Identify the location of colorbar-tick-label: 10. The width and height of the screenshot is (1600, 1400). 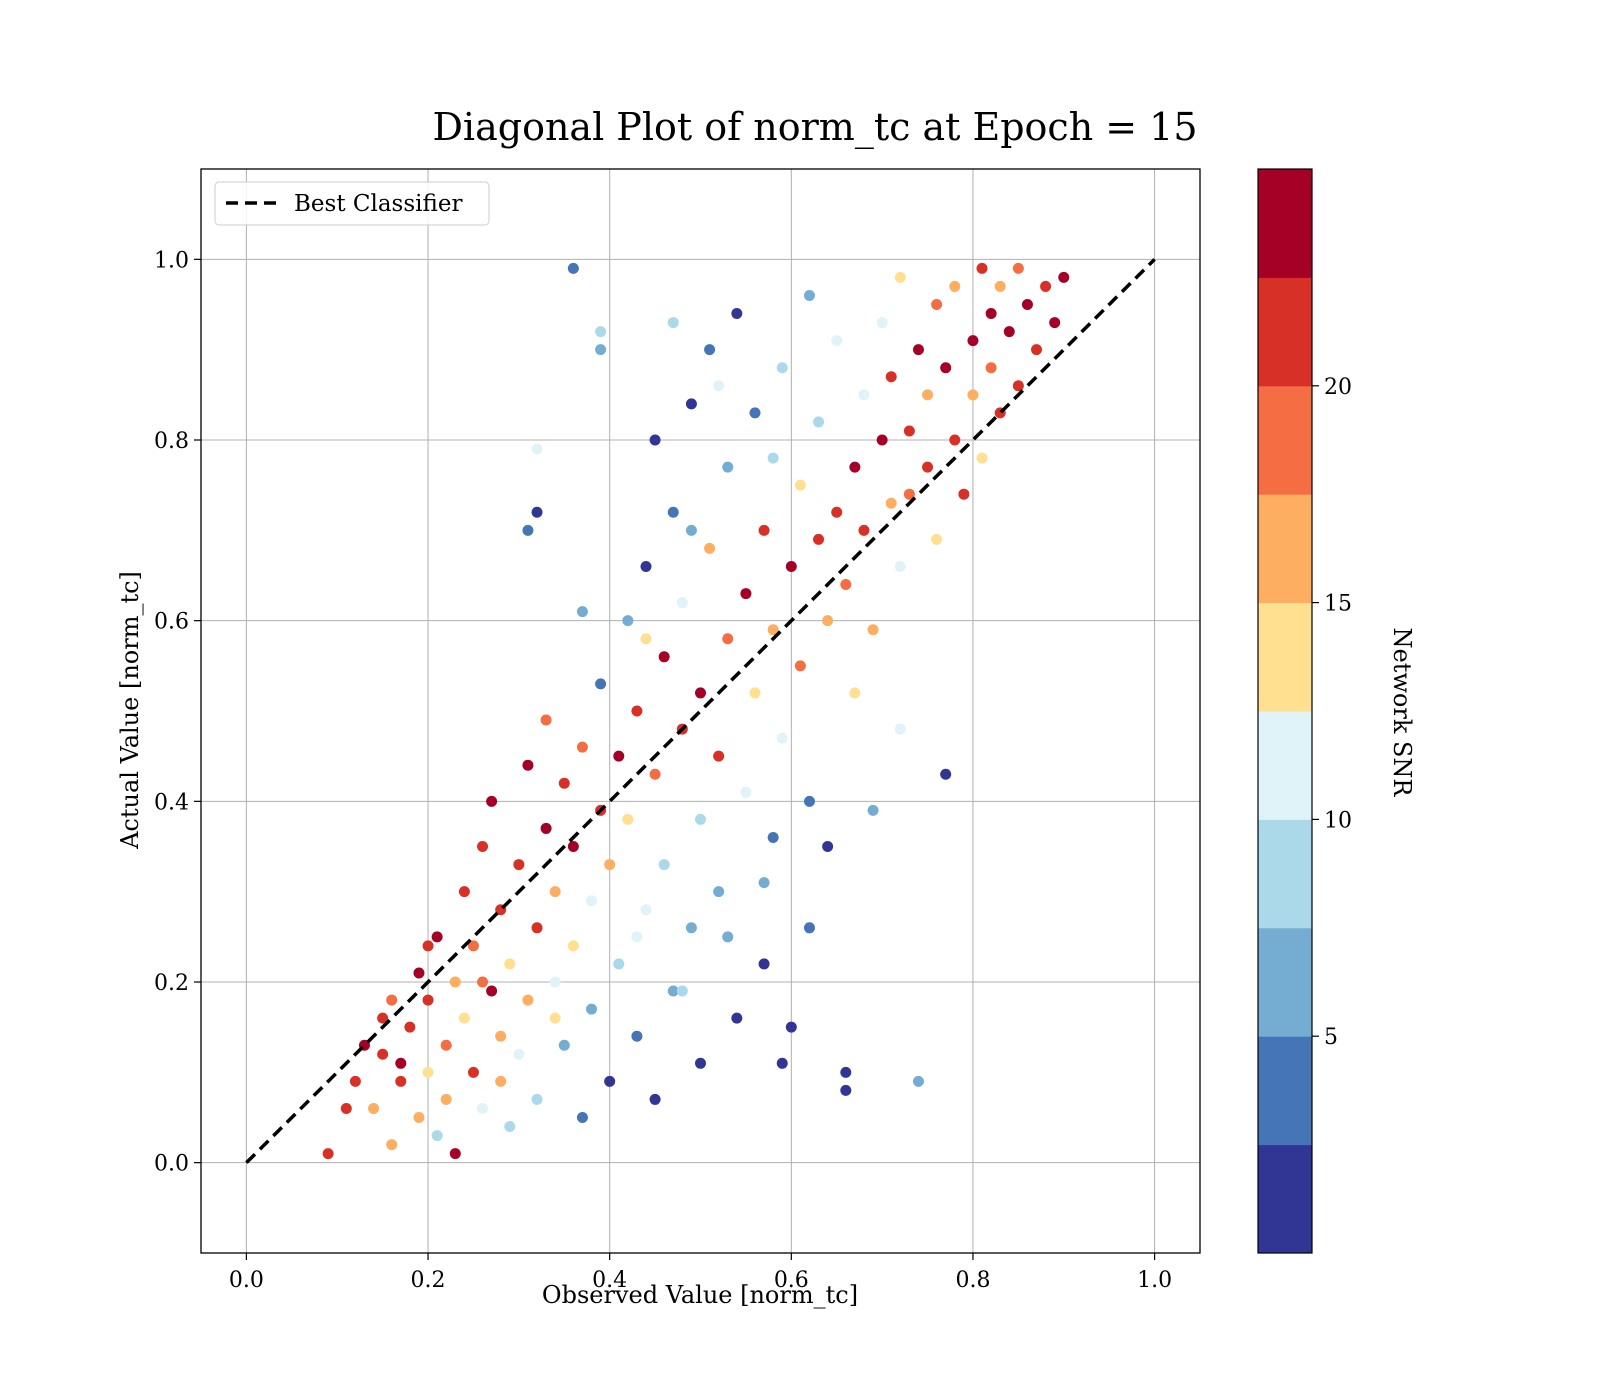
(1338, 820).